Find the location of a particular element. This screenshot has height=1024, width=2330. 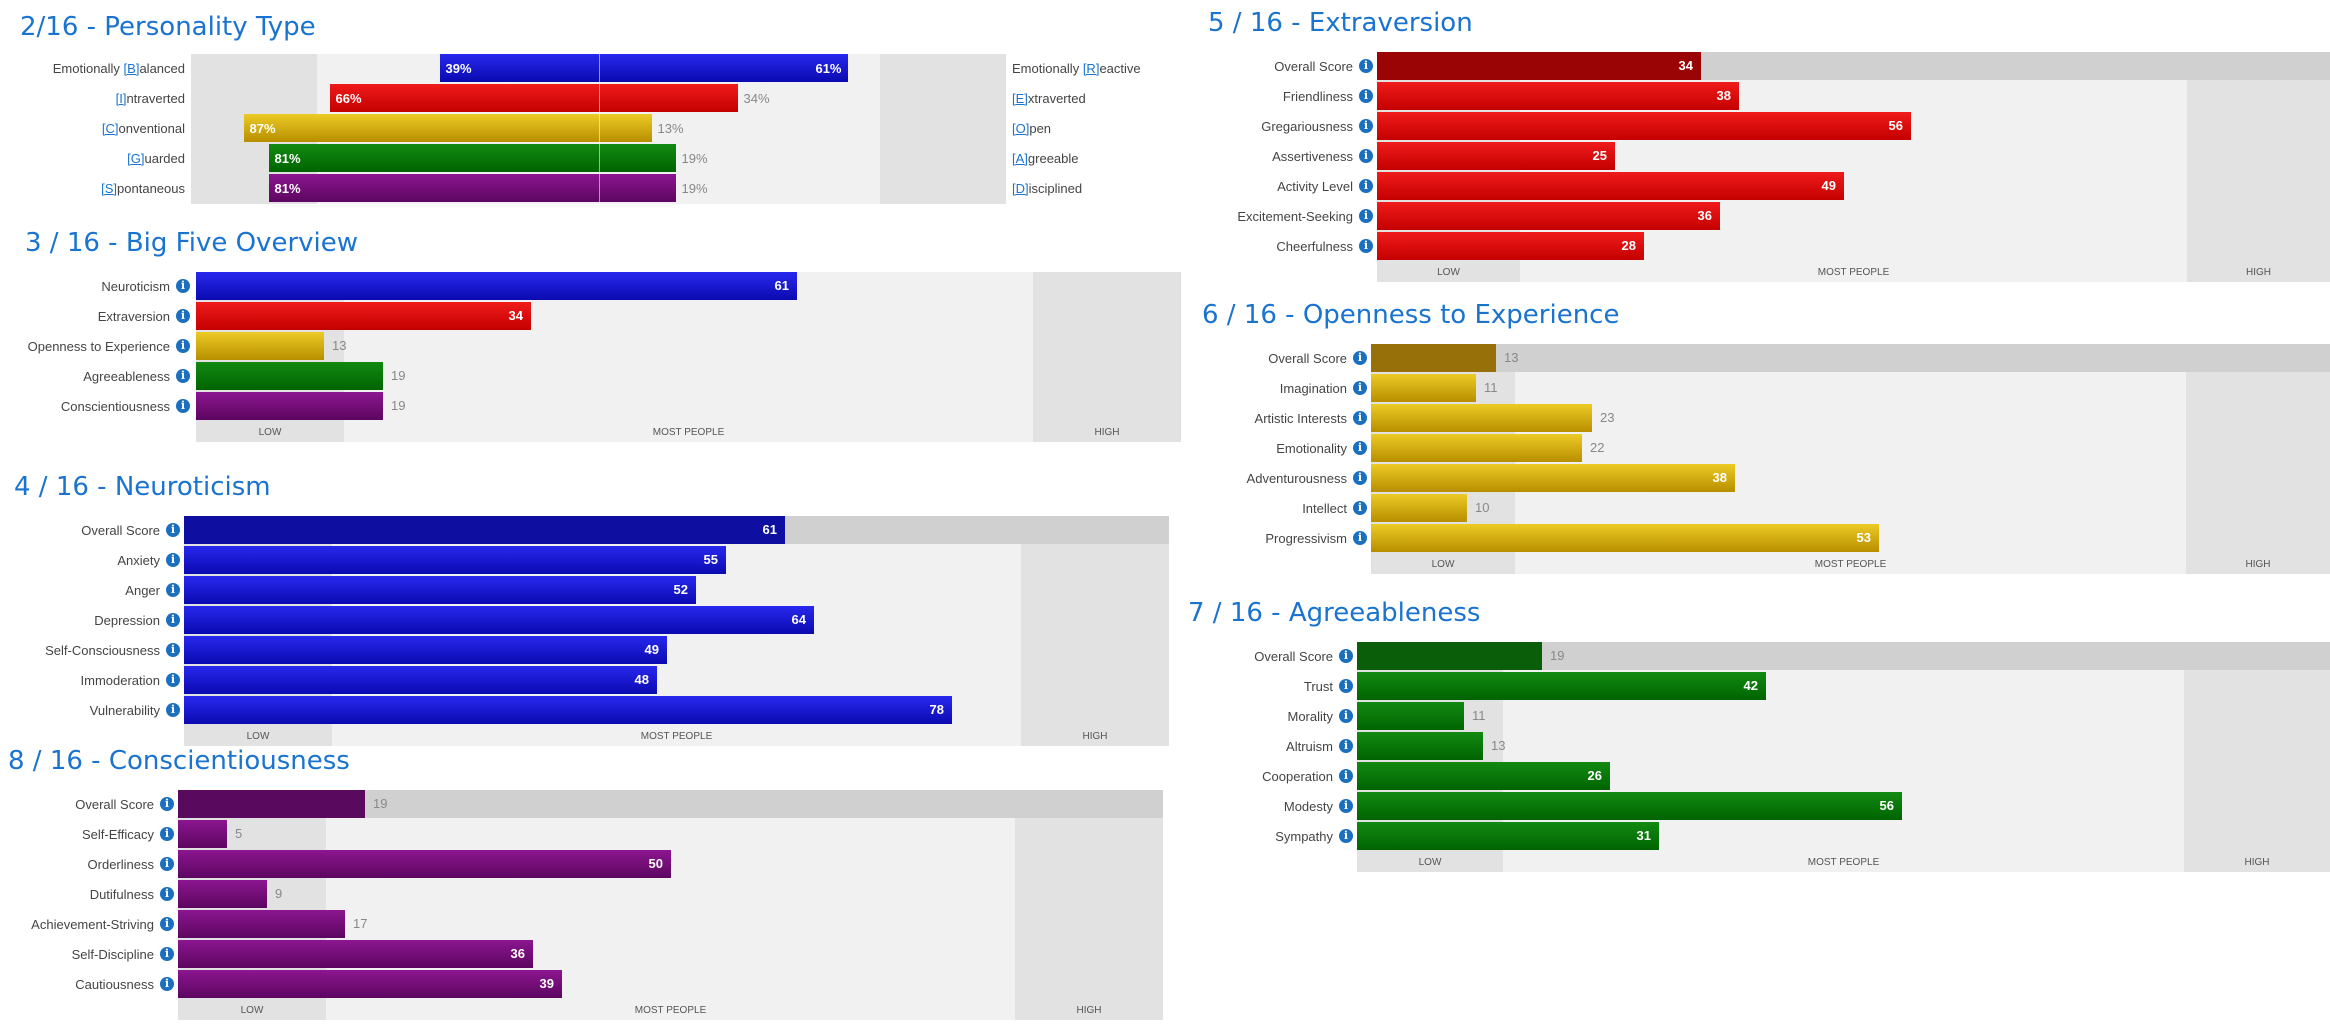

value-label: 10 is located at coordinates (1482, 507).